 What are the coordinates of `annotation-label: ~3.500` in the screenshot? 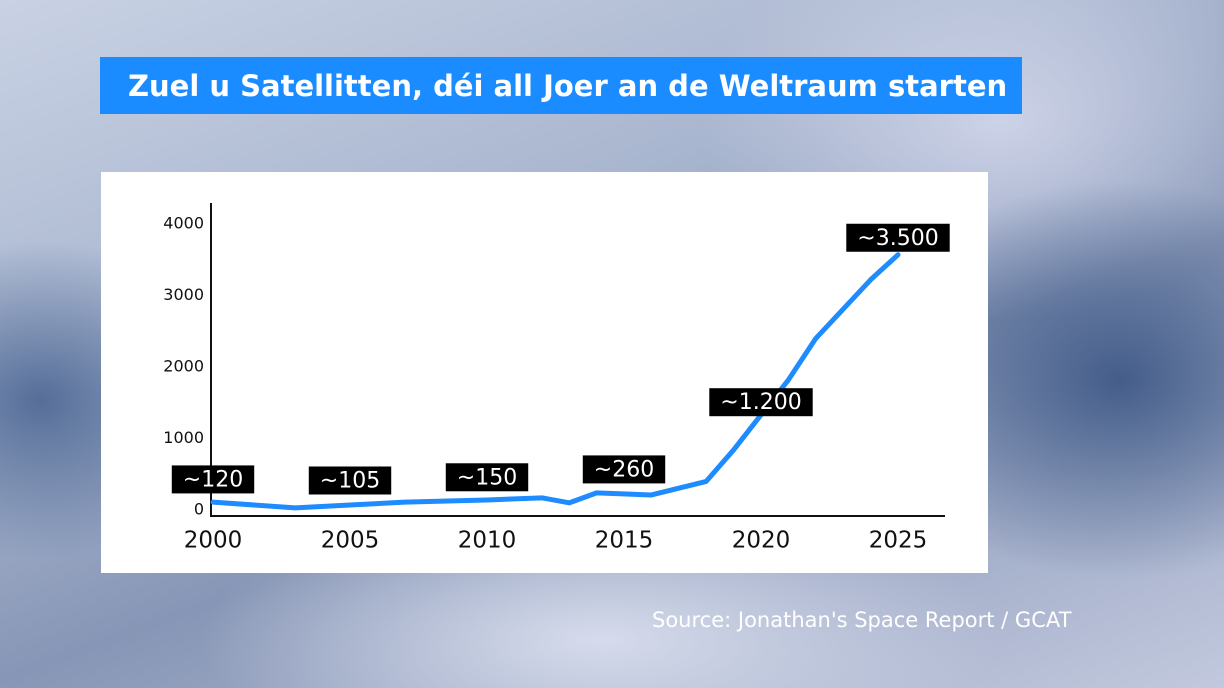 It's located at (897, 238).